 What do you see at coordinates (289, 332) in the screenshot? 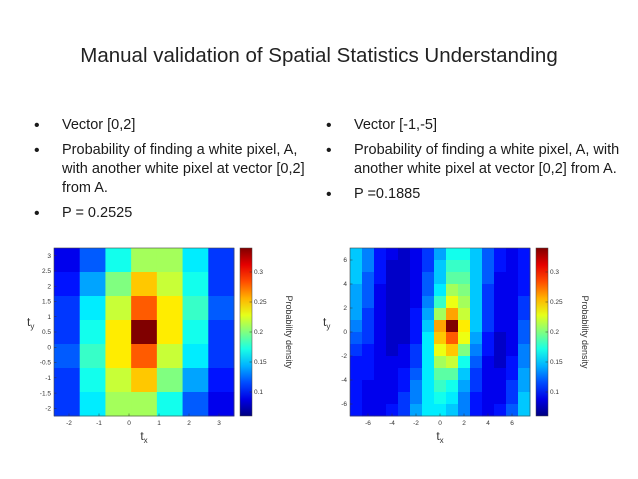
I see `colorbar-label: Probability density` at bounding box center [289, 332].